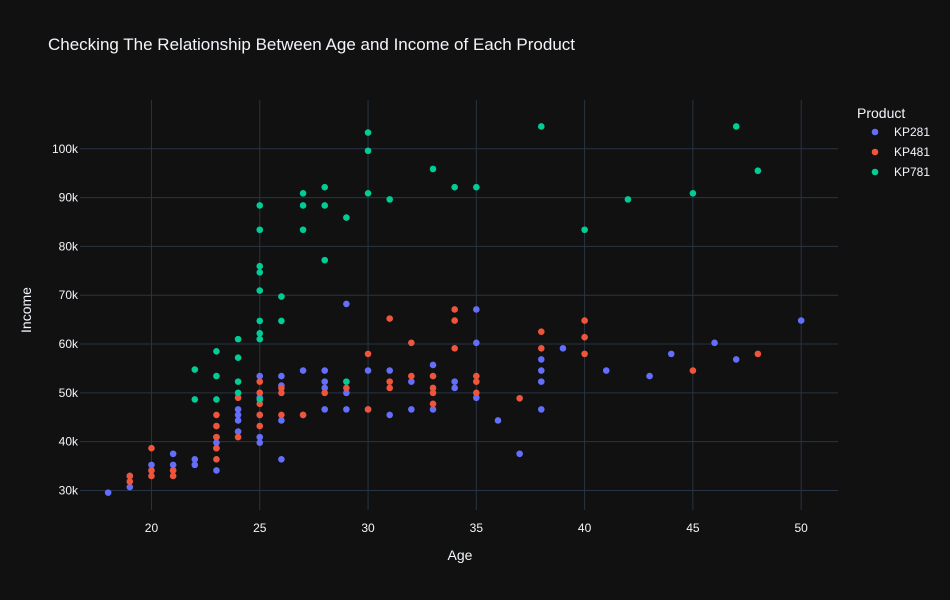 This screenshot has width=950, height=600. I want to click on legend-item-kp781: KP781, so click(901, 172).